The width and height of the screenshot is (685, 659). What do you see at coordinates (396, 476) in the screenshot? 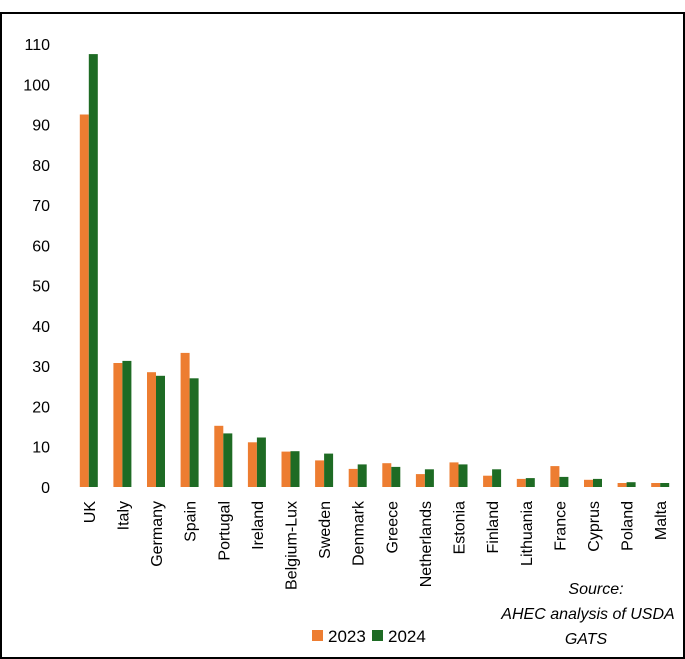
I see `bar-greece-2024` at bounding box center [396, 476].